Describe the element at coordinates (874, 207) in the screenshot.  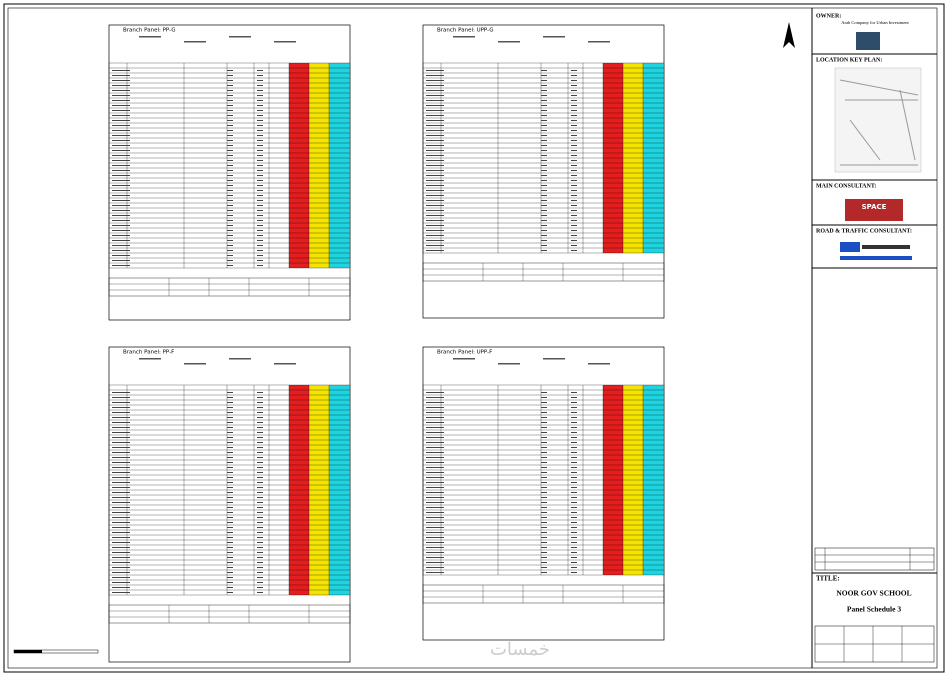
I see `consultant-logo-text: SPACE` at that location.